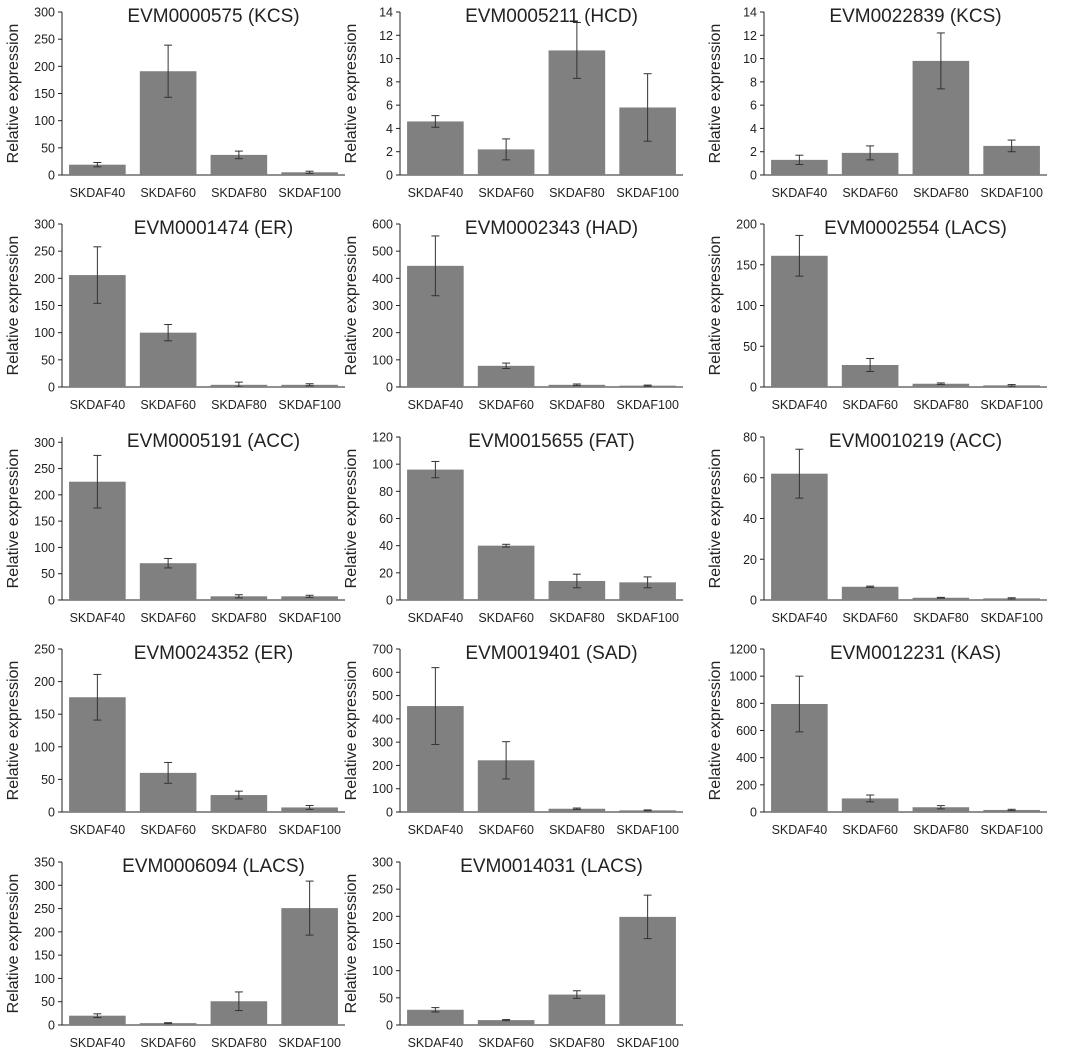 Image resolution: width=1065 pixels, height=1056 pixels. What do you see at coordinates (386, 519) in the screenshot?
I see `y-tick-label: 60` at bounding box center [386, 519].